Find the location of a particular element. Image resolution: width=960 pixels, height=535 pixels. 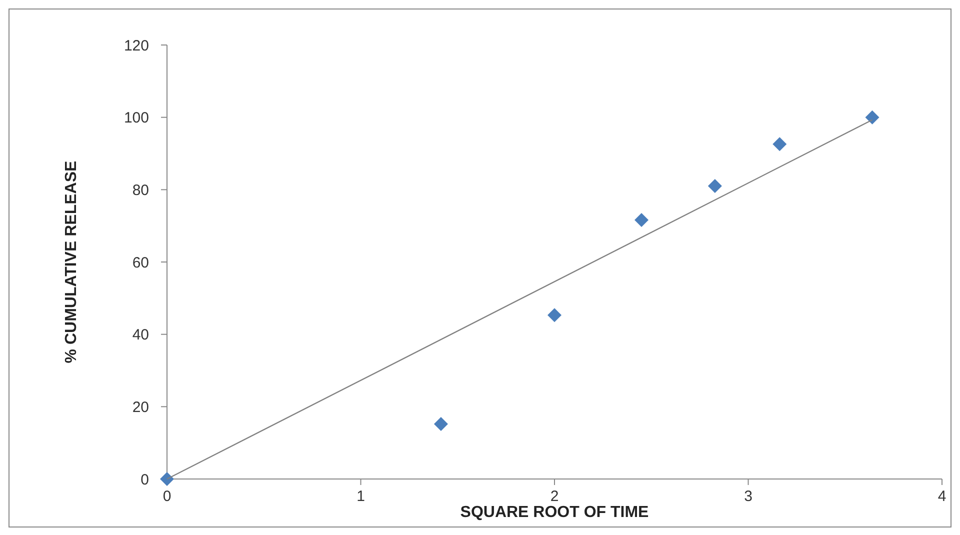

x-axis-title: SQUARE ROOT OF TIME is located at coordinates (555, 512).